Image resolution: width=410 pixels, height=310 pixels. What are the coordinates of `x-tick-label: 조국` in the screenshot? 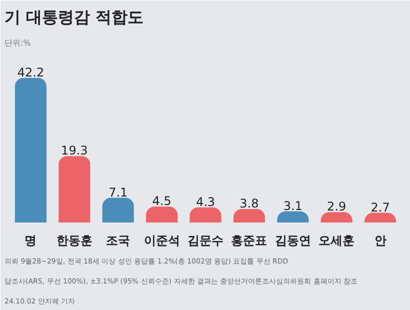 It's located at (118, 241).